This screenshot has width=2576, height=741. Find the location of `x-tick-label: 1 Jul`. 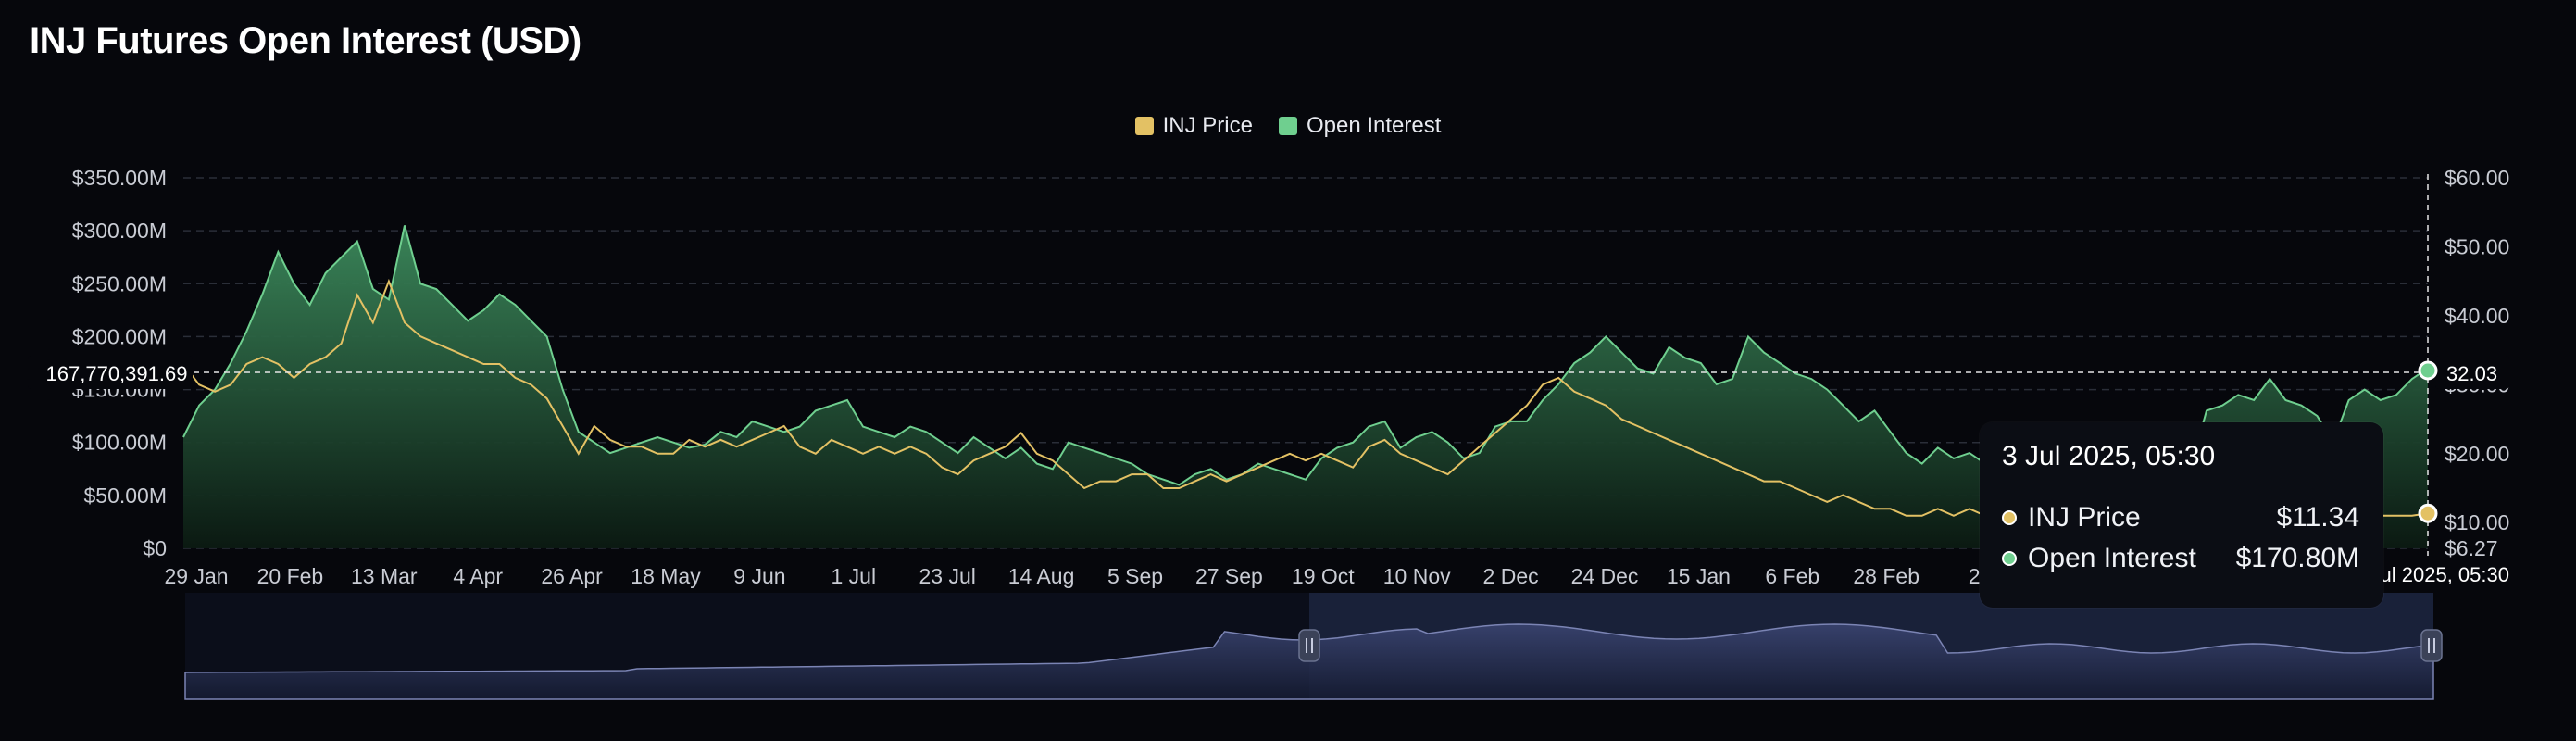

x-tick-label: 1 Jul is located at coordinates (855, 576).